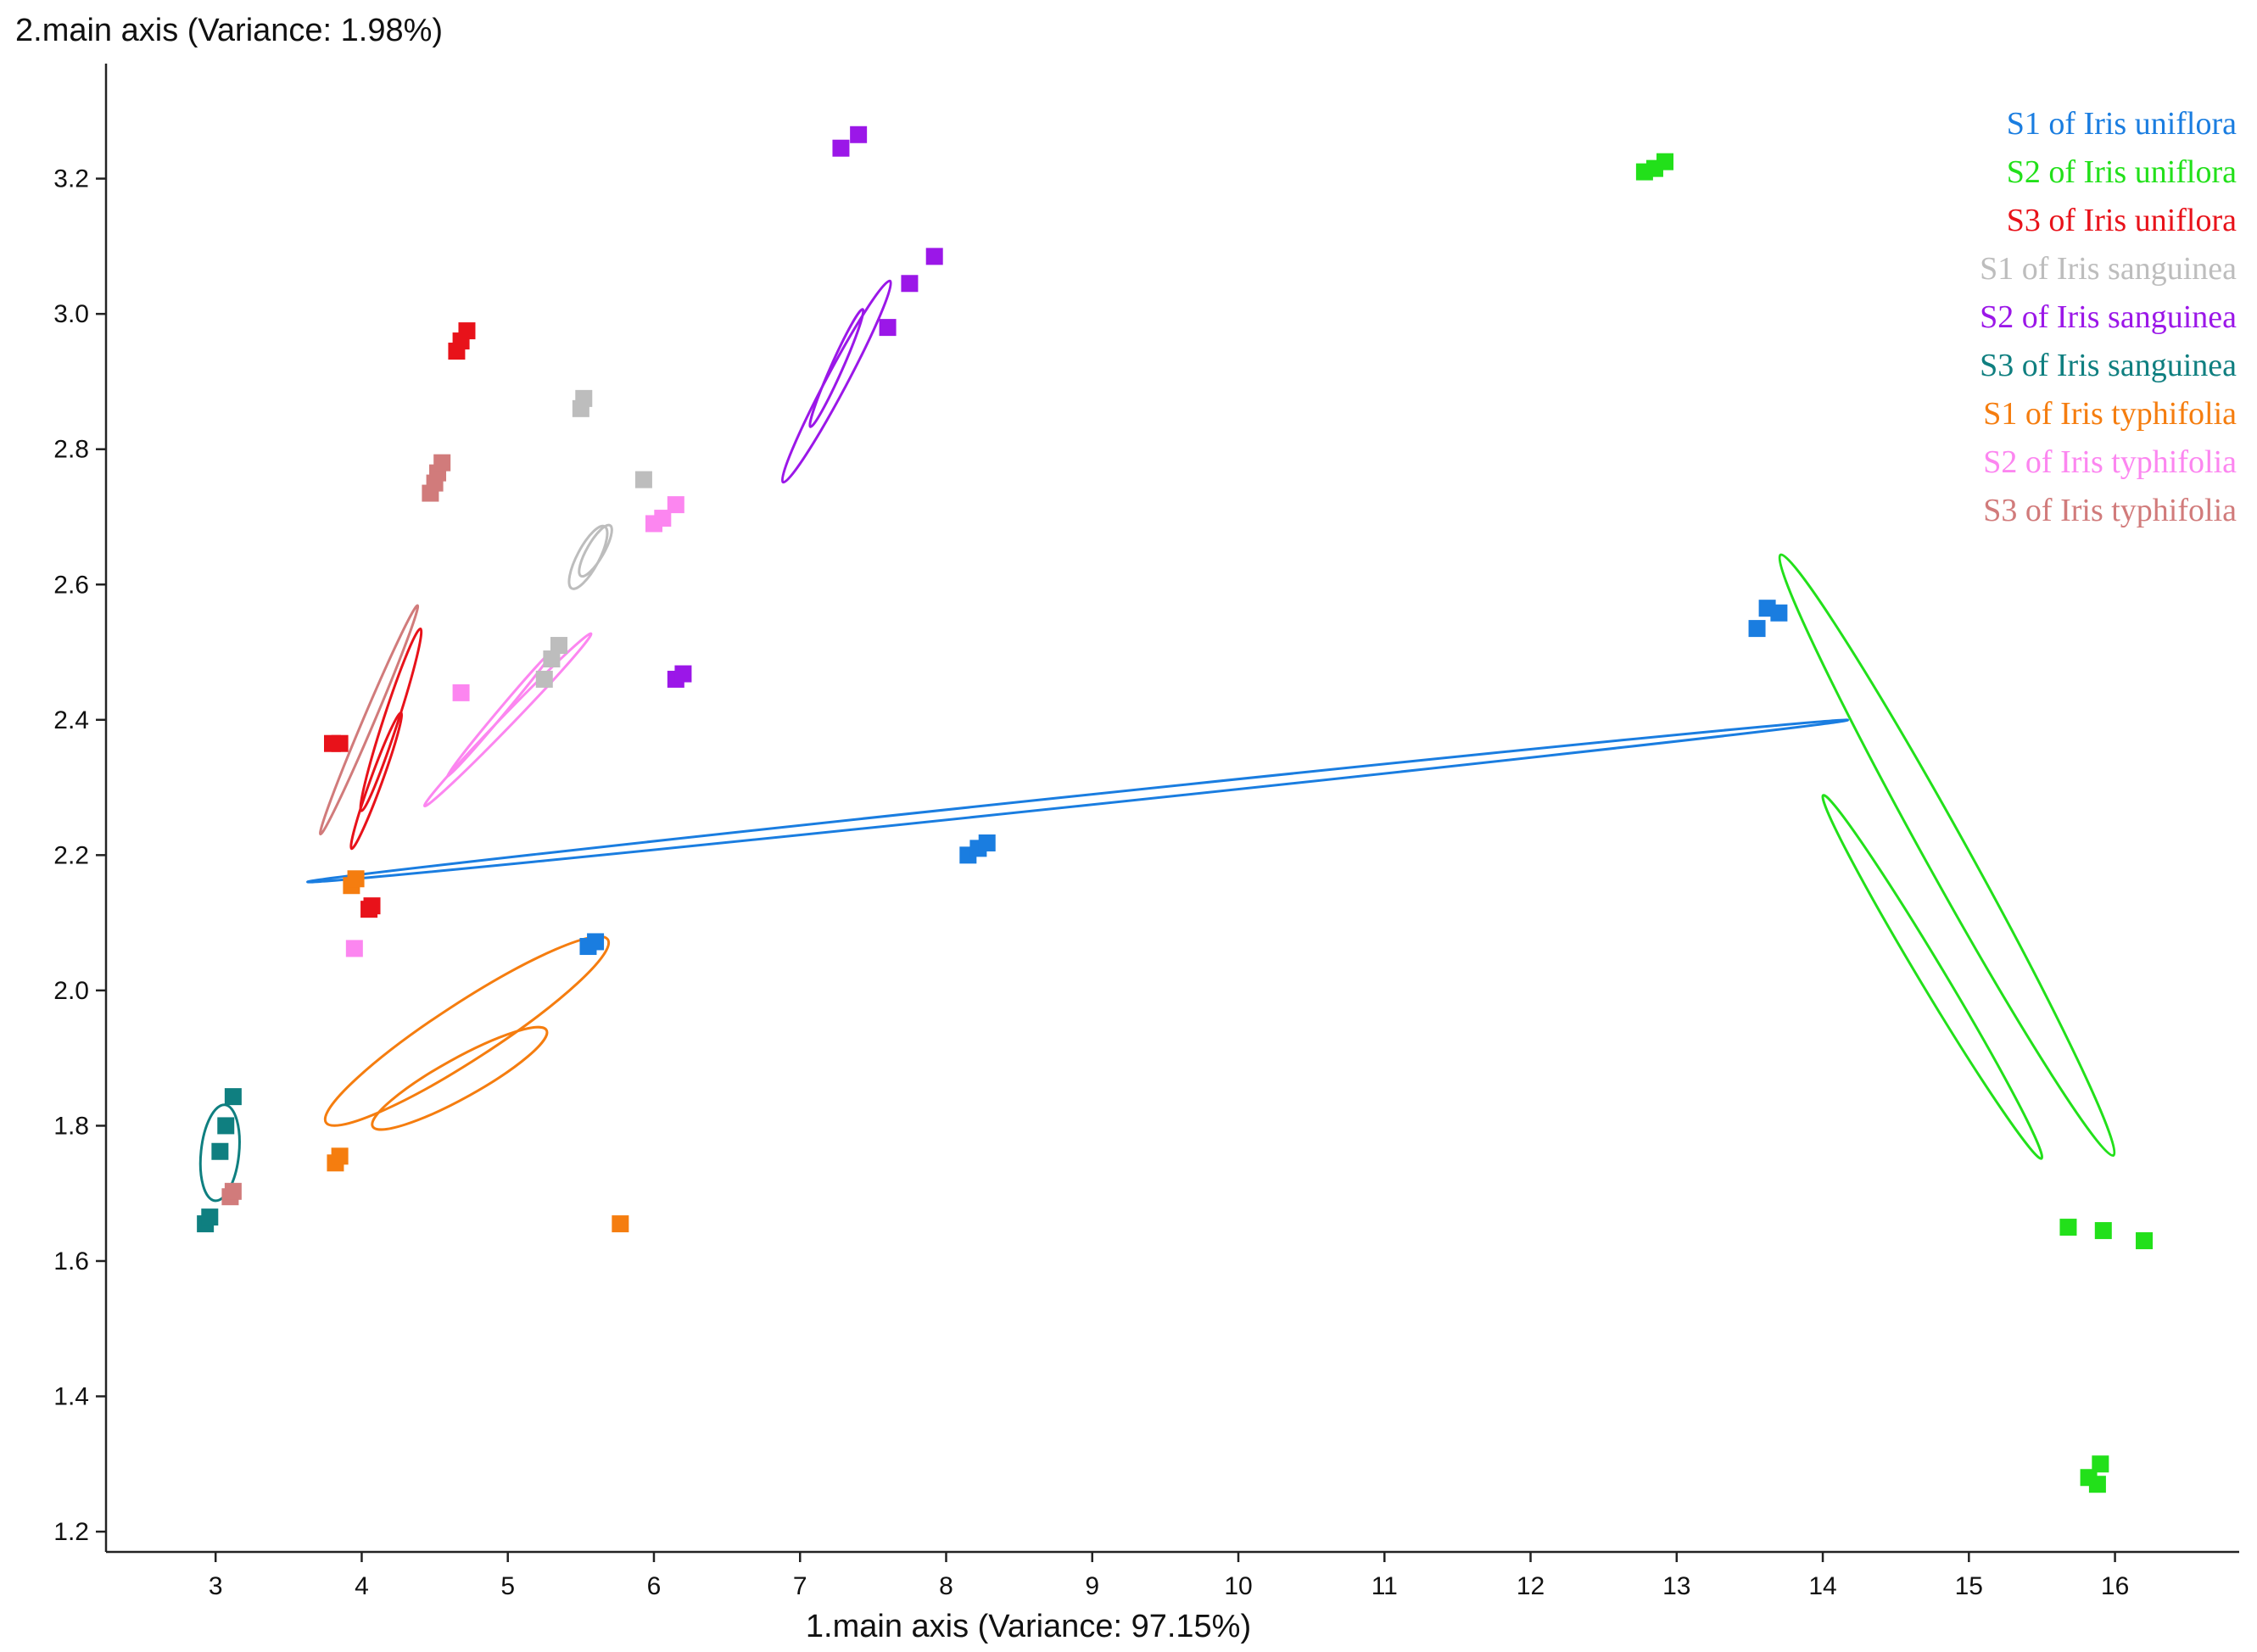  Describe the element at coordinates (2108, 269) in the screenshot. I see `legend-item: S1 of Iris sanguinea` at that location.